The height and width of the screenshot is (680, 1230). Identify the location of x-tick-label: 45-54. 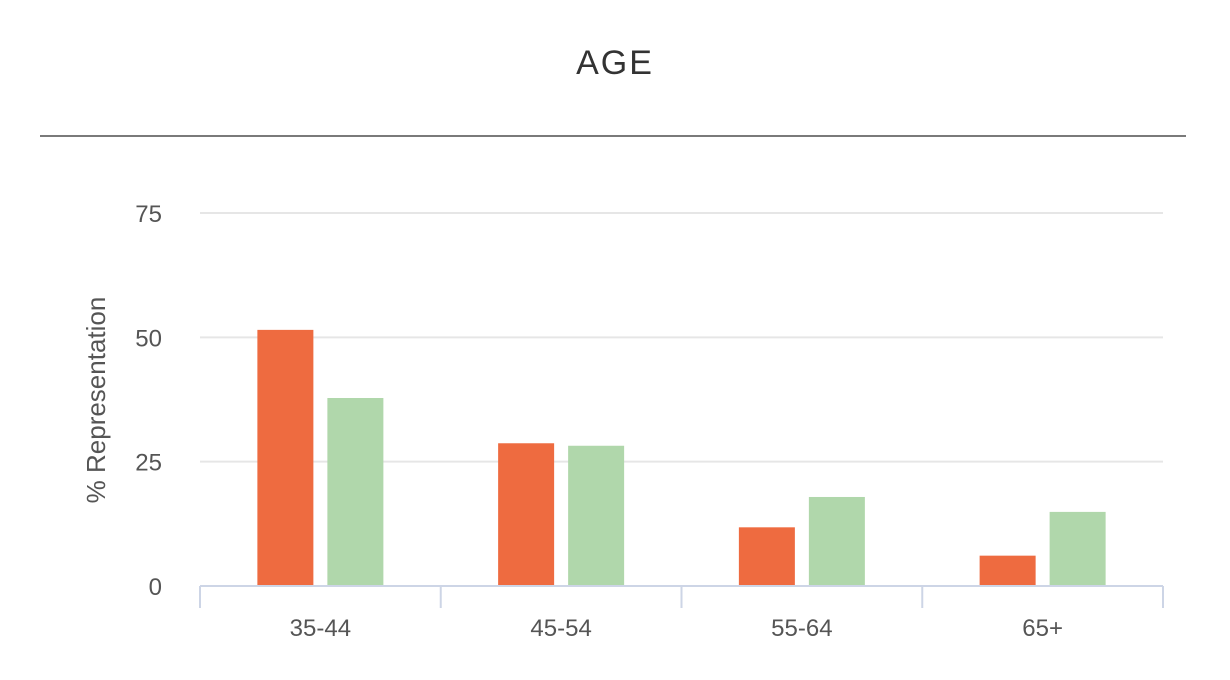
(560, 628).